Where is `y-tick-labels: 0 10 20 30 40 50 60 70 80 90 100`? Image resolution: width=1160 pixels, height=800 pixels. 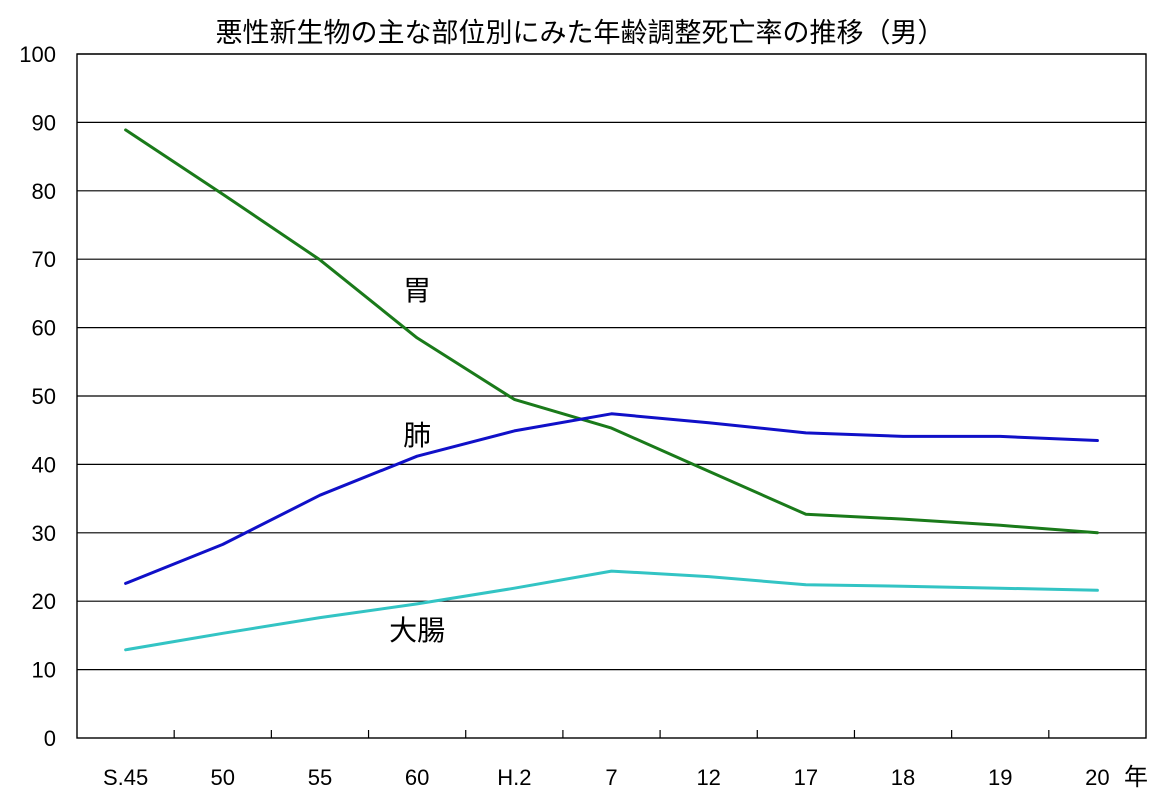 y-tick-labels: 0 10 20 30 40 50 60 70 80 90 100 is located at coordinates (37, 396).